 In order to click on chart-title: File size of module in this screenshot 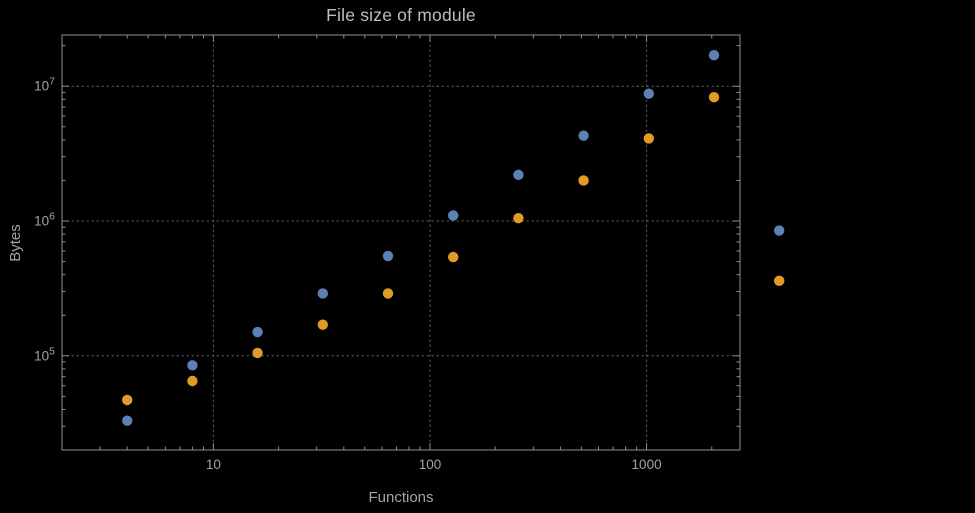, I will do `click(401, 15)`.